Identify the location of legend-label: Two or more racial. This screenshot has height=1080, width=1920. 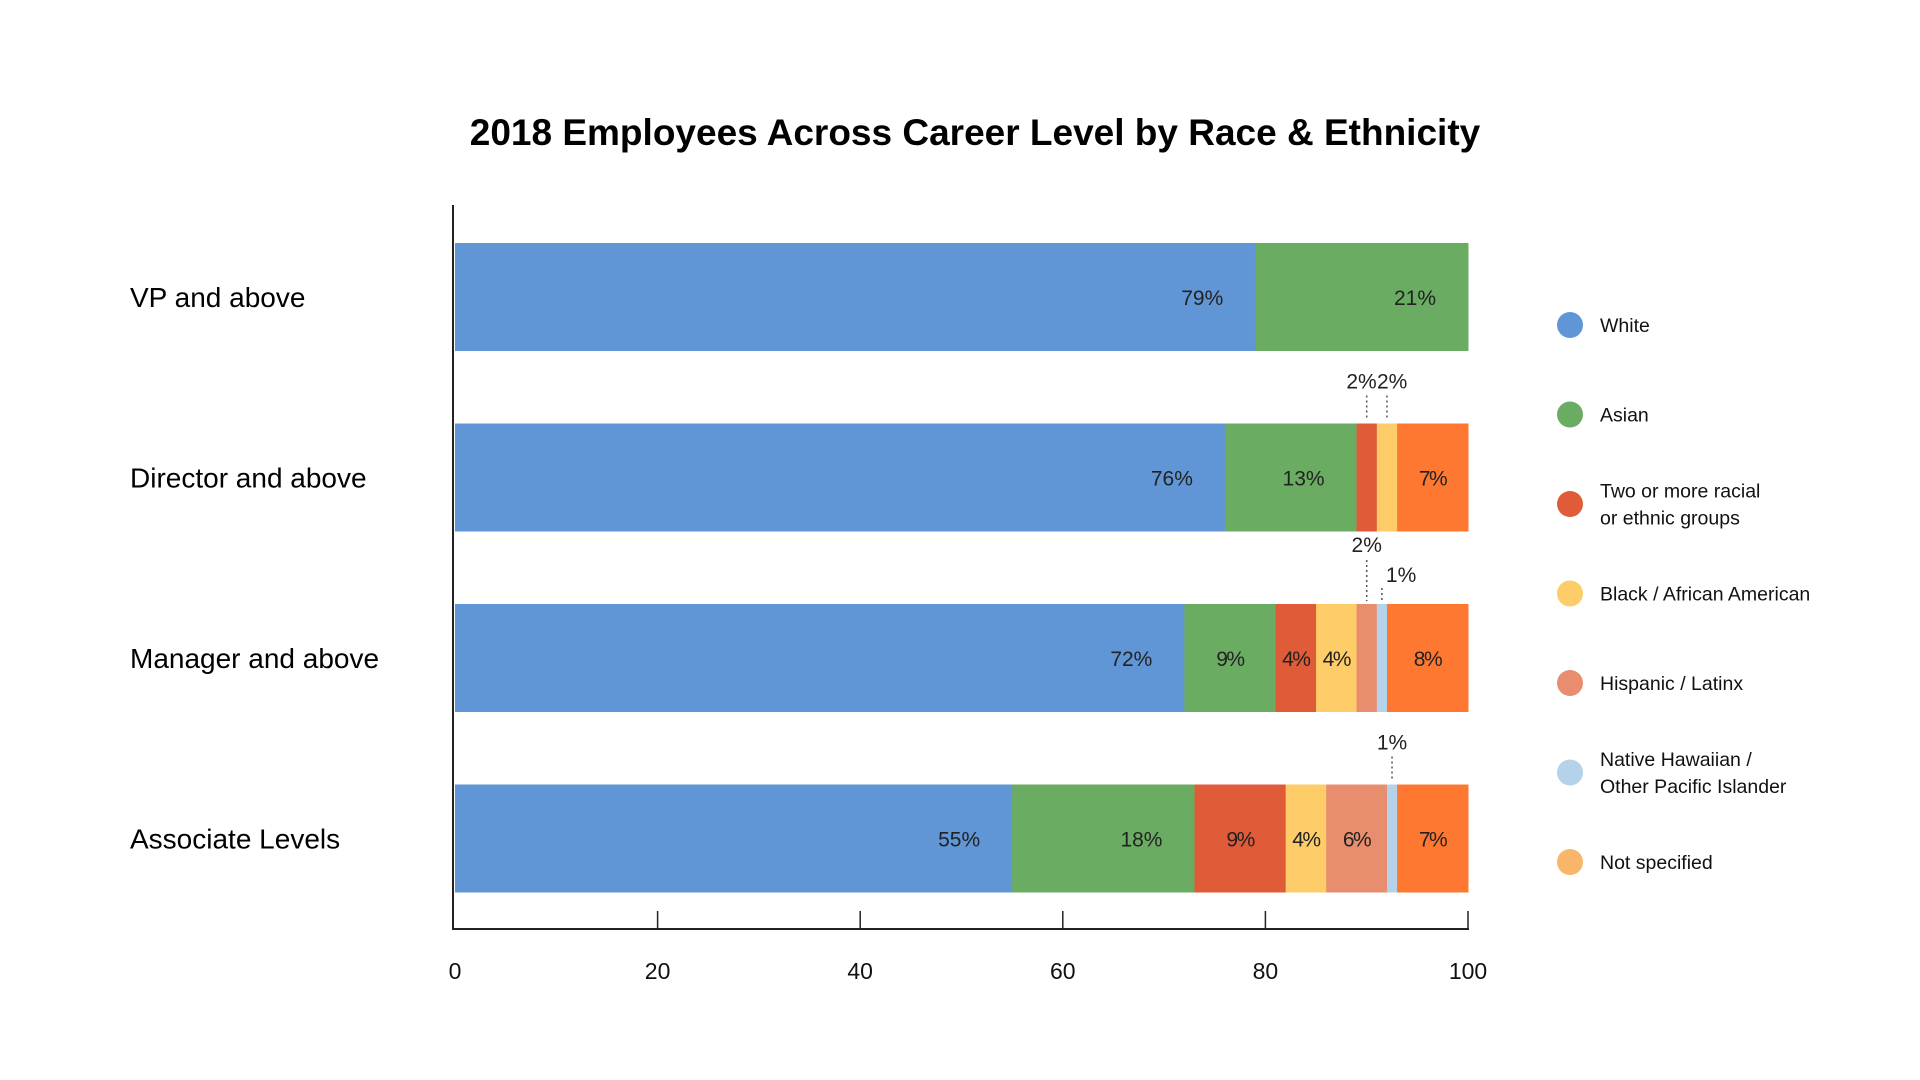
(1680, 492).